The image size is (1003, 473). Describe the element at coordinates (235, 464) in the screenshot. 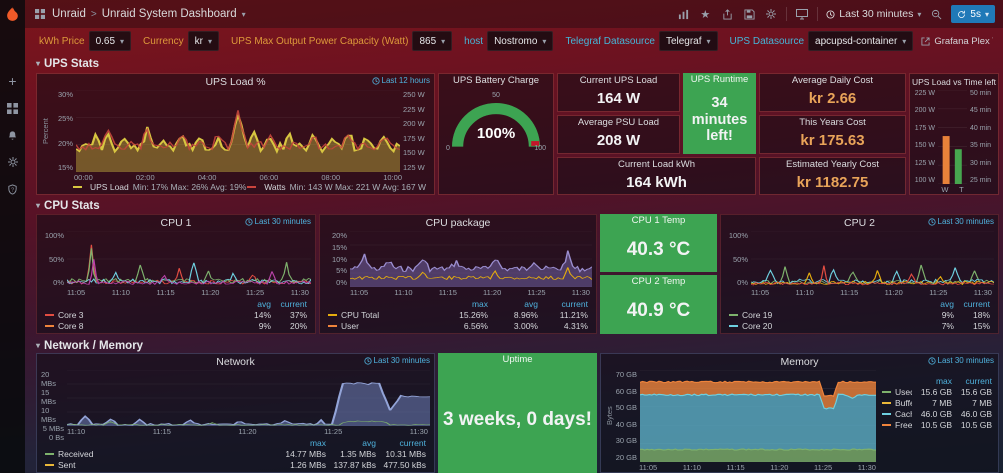

I see `legend-item: Sent 1.26 MBs 137.87 kBs 477.50 kBs` at that location.